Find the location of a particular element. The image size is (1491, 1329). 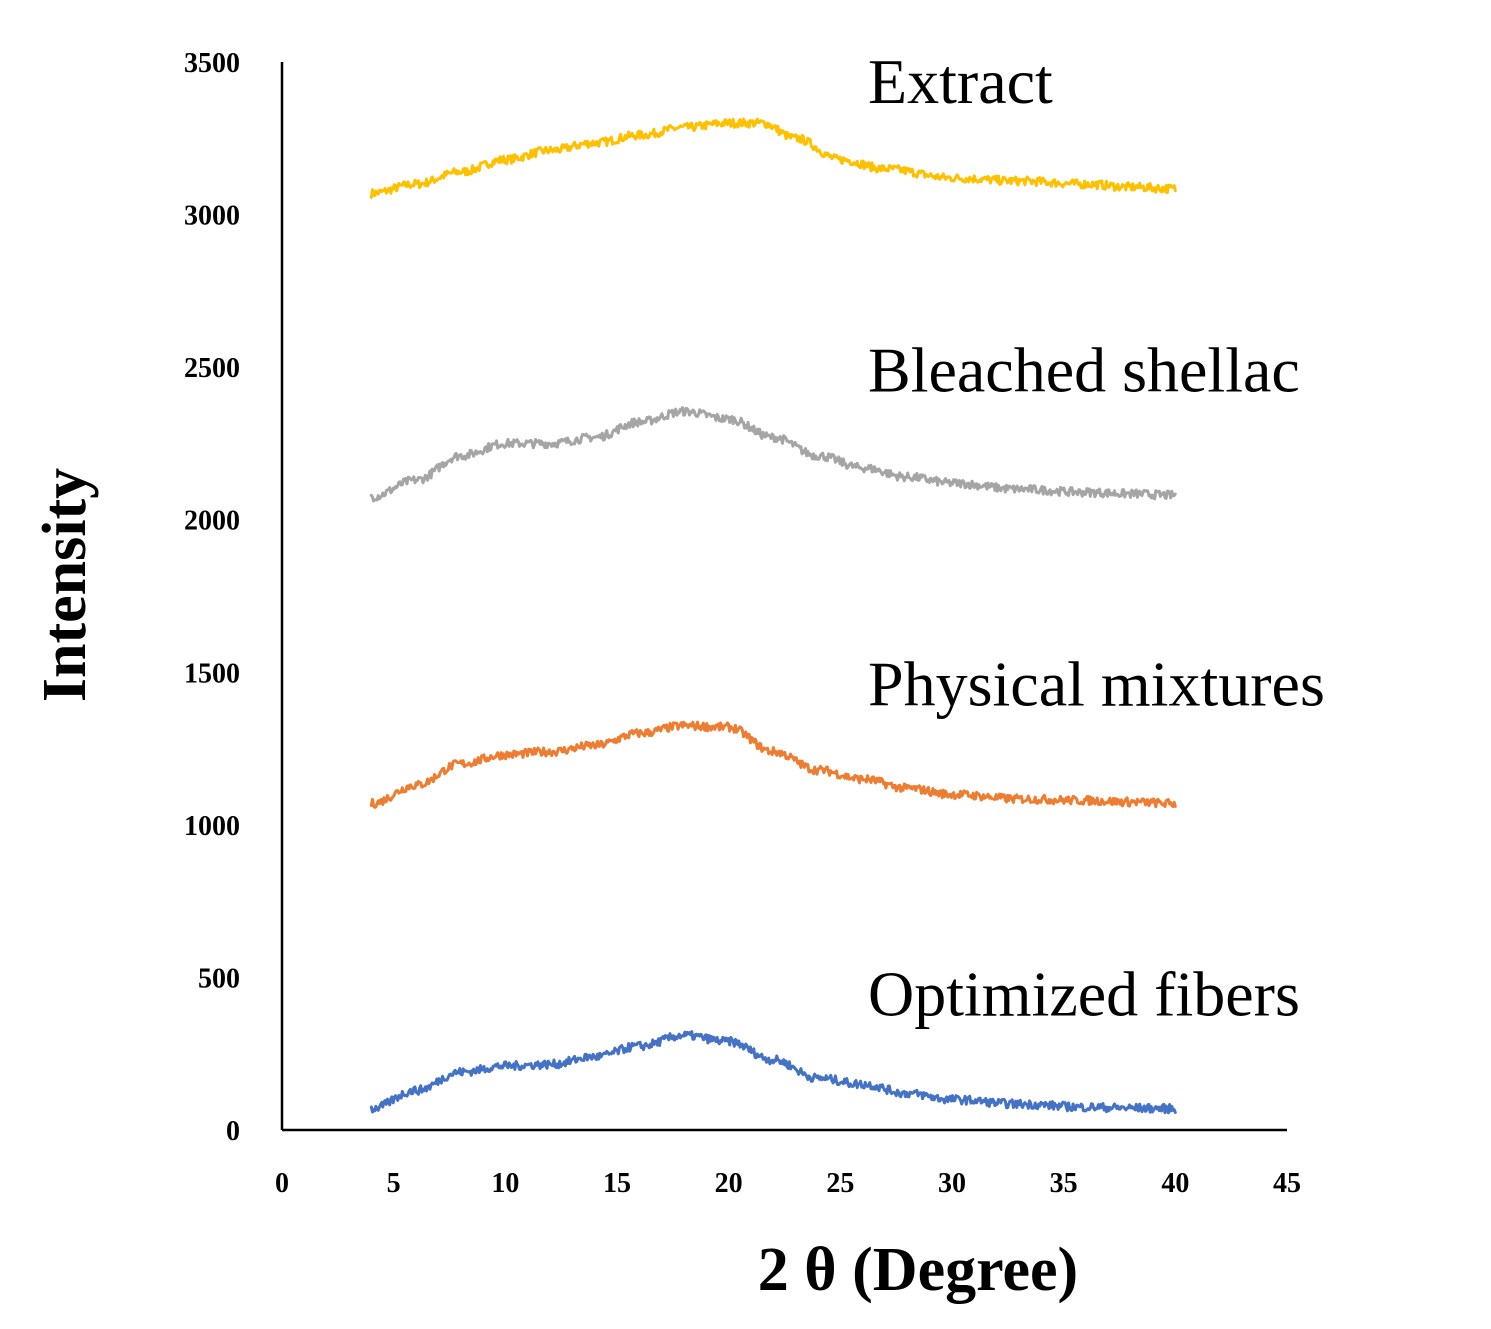

x-tick-label: 25 is located at coordinates (840, 1183).